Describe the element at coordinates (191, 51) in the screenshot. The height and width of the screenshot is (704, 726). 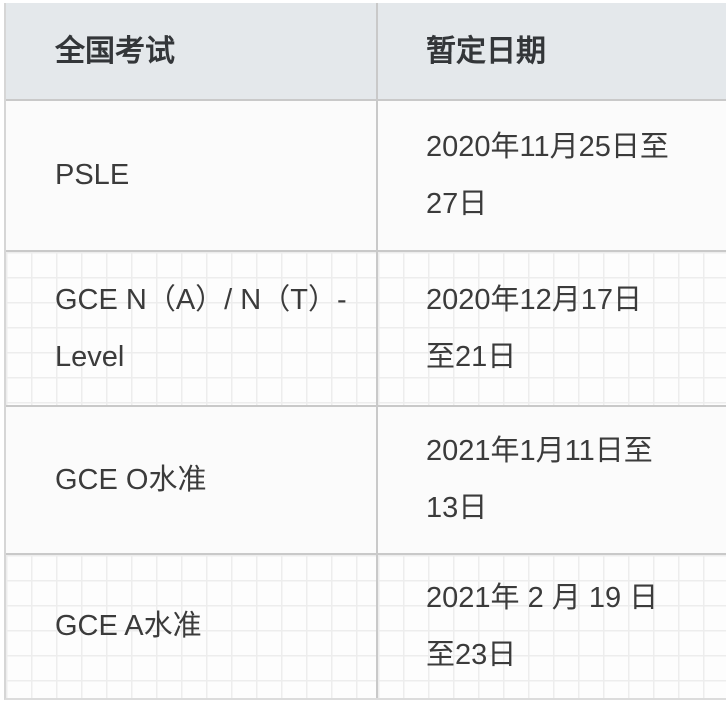
I see `header-cell-exam: 全国考试` at that location.